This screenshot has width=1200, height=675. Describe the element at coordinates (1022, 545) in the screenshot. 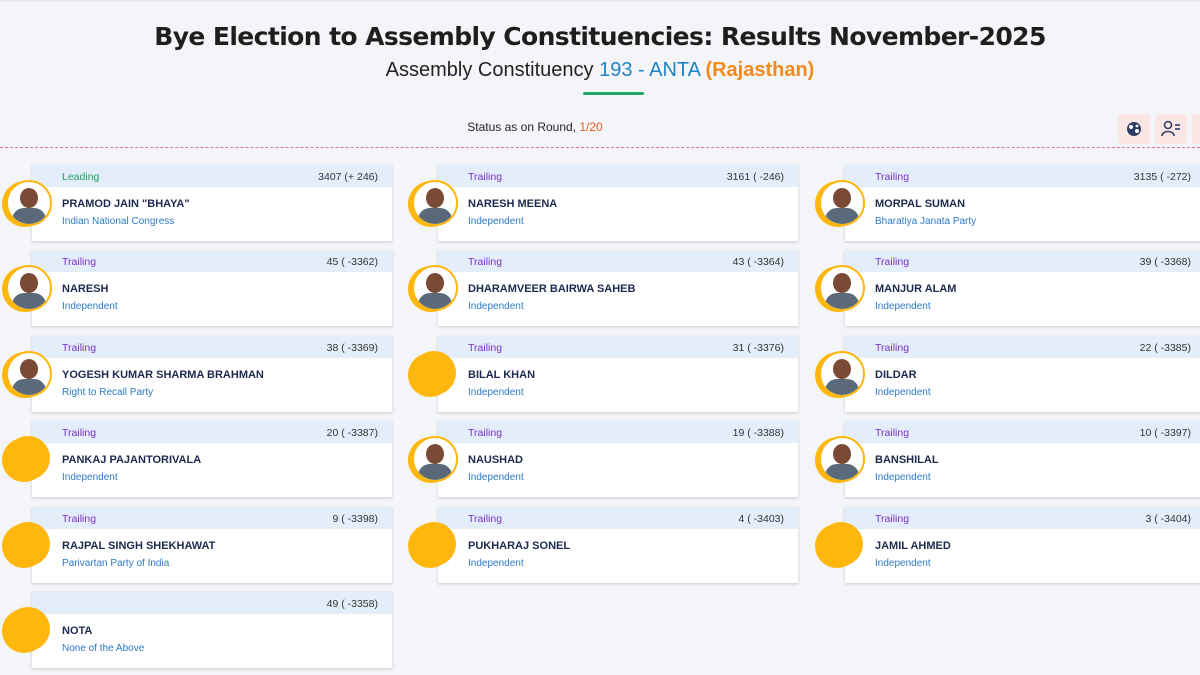

I see `candidate-card: Trailing 3 ( -3404) JAMIL AHMED Independent` at that location.